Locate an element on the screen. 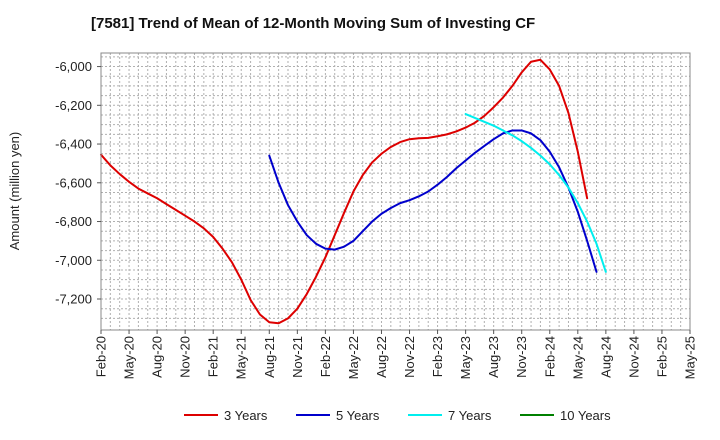 The width and height of the screenshot is (720, 440). legend-label: 7 Years is located at coordinates (470, 415).